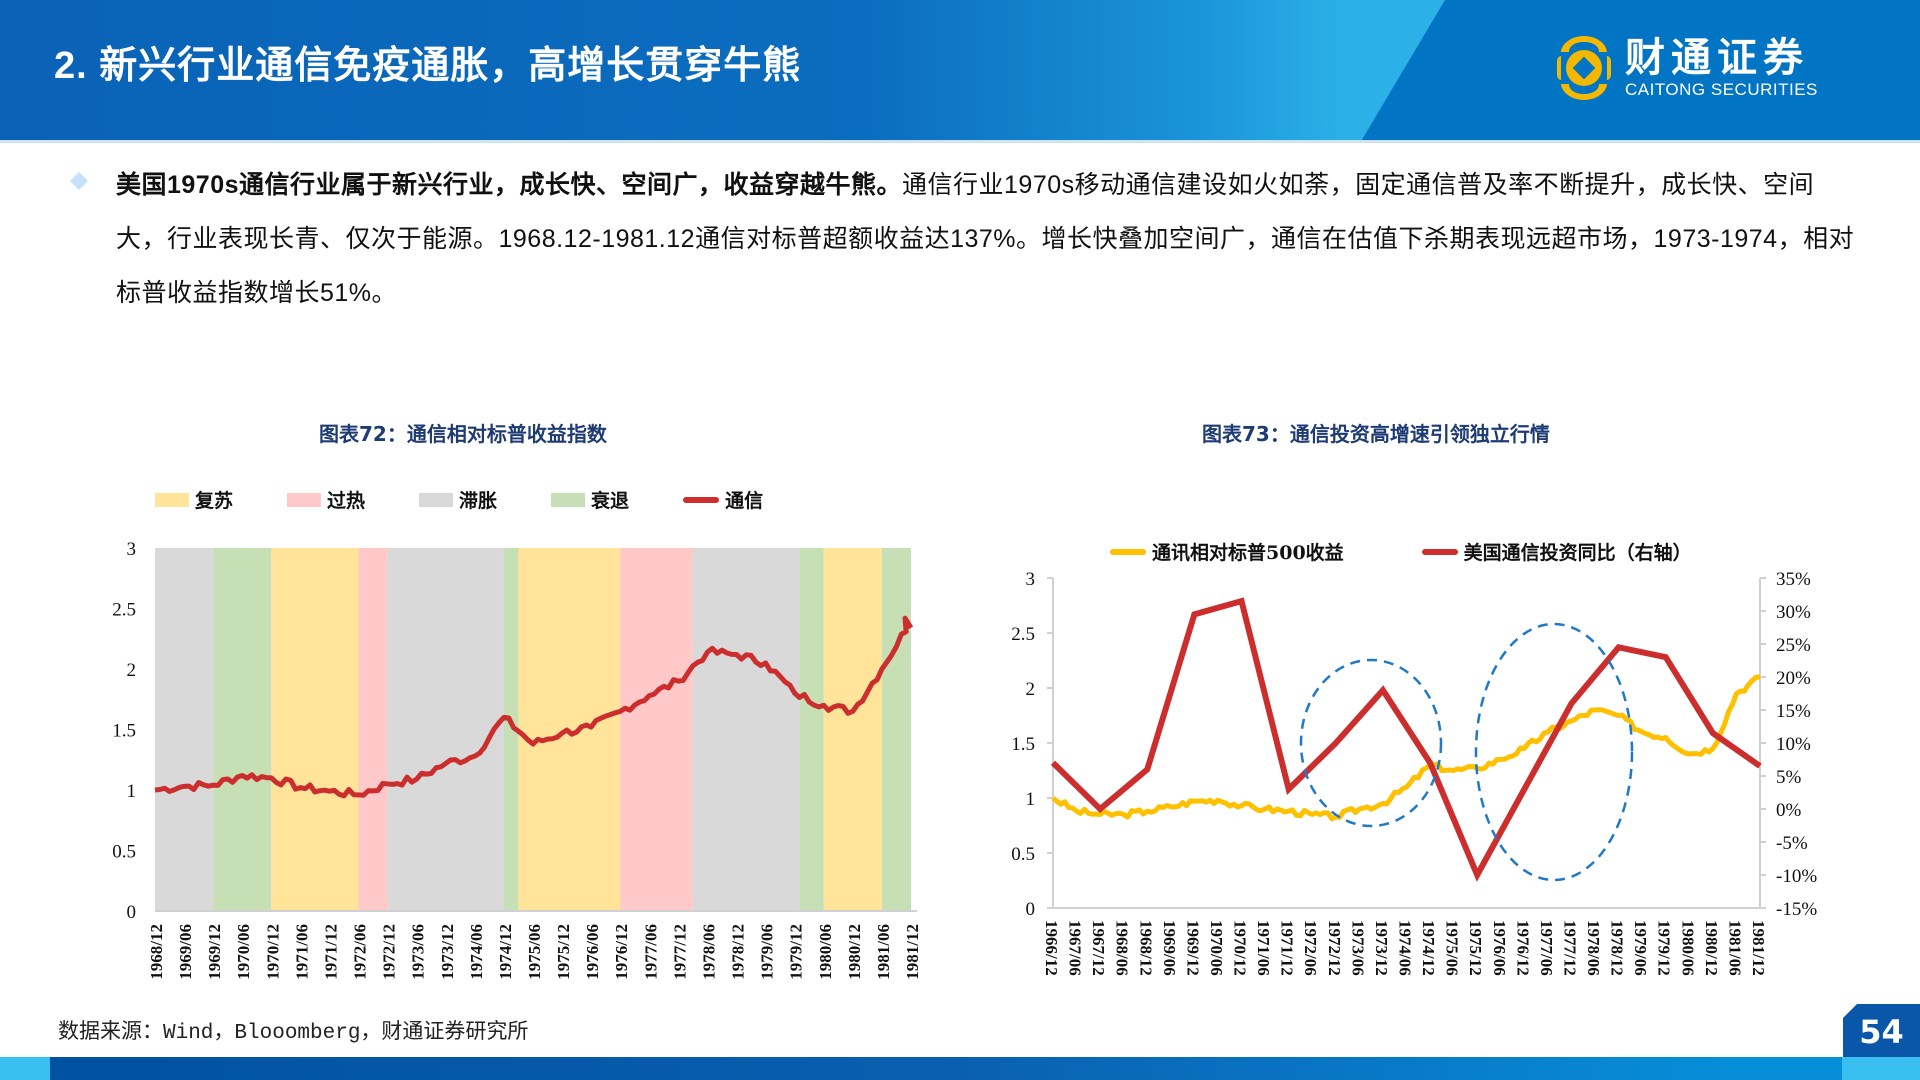  What do you see at coordinates (1428, 948) in the screenshot?
I see `x-tick-label: 1974/12` at bounding box center [1428, 948].